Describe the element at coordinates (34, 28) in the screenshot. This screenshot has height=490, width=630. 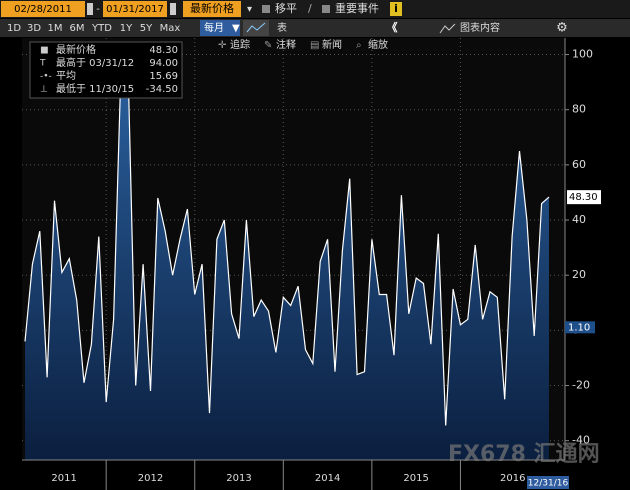
I see `range-button: 3D` at that location.